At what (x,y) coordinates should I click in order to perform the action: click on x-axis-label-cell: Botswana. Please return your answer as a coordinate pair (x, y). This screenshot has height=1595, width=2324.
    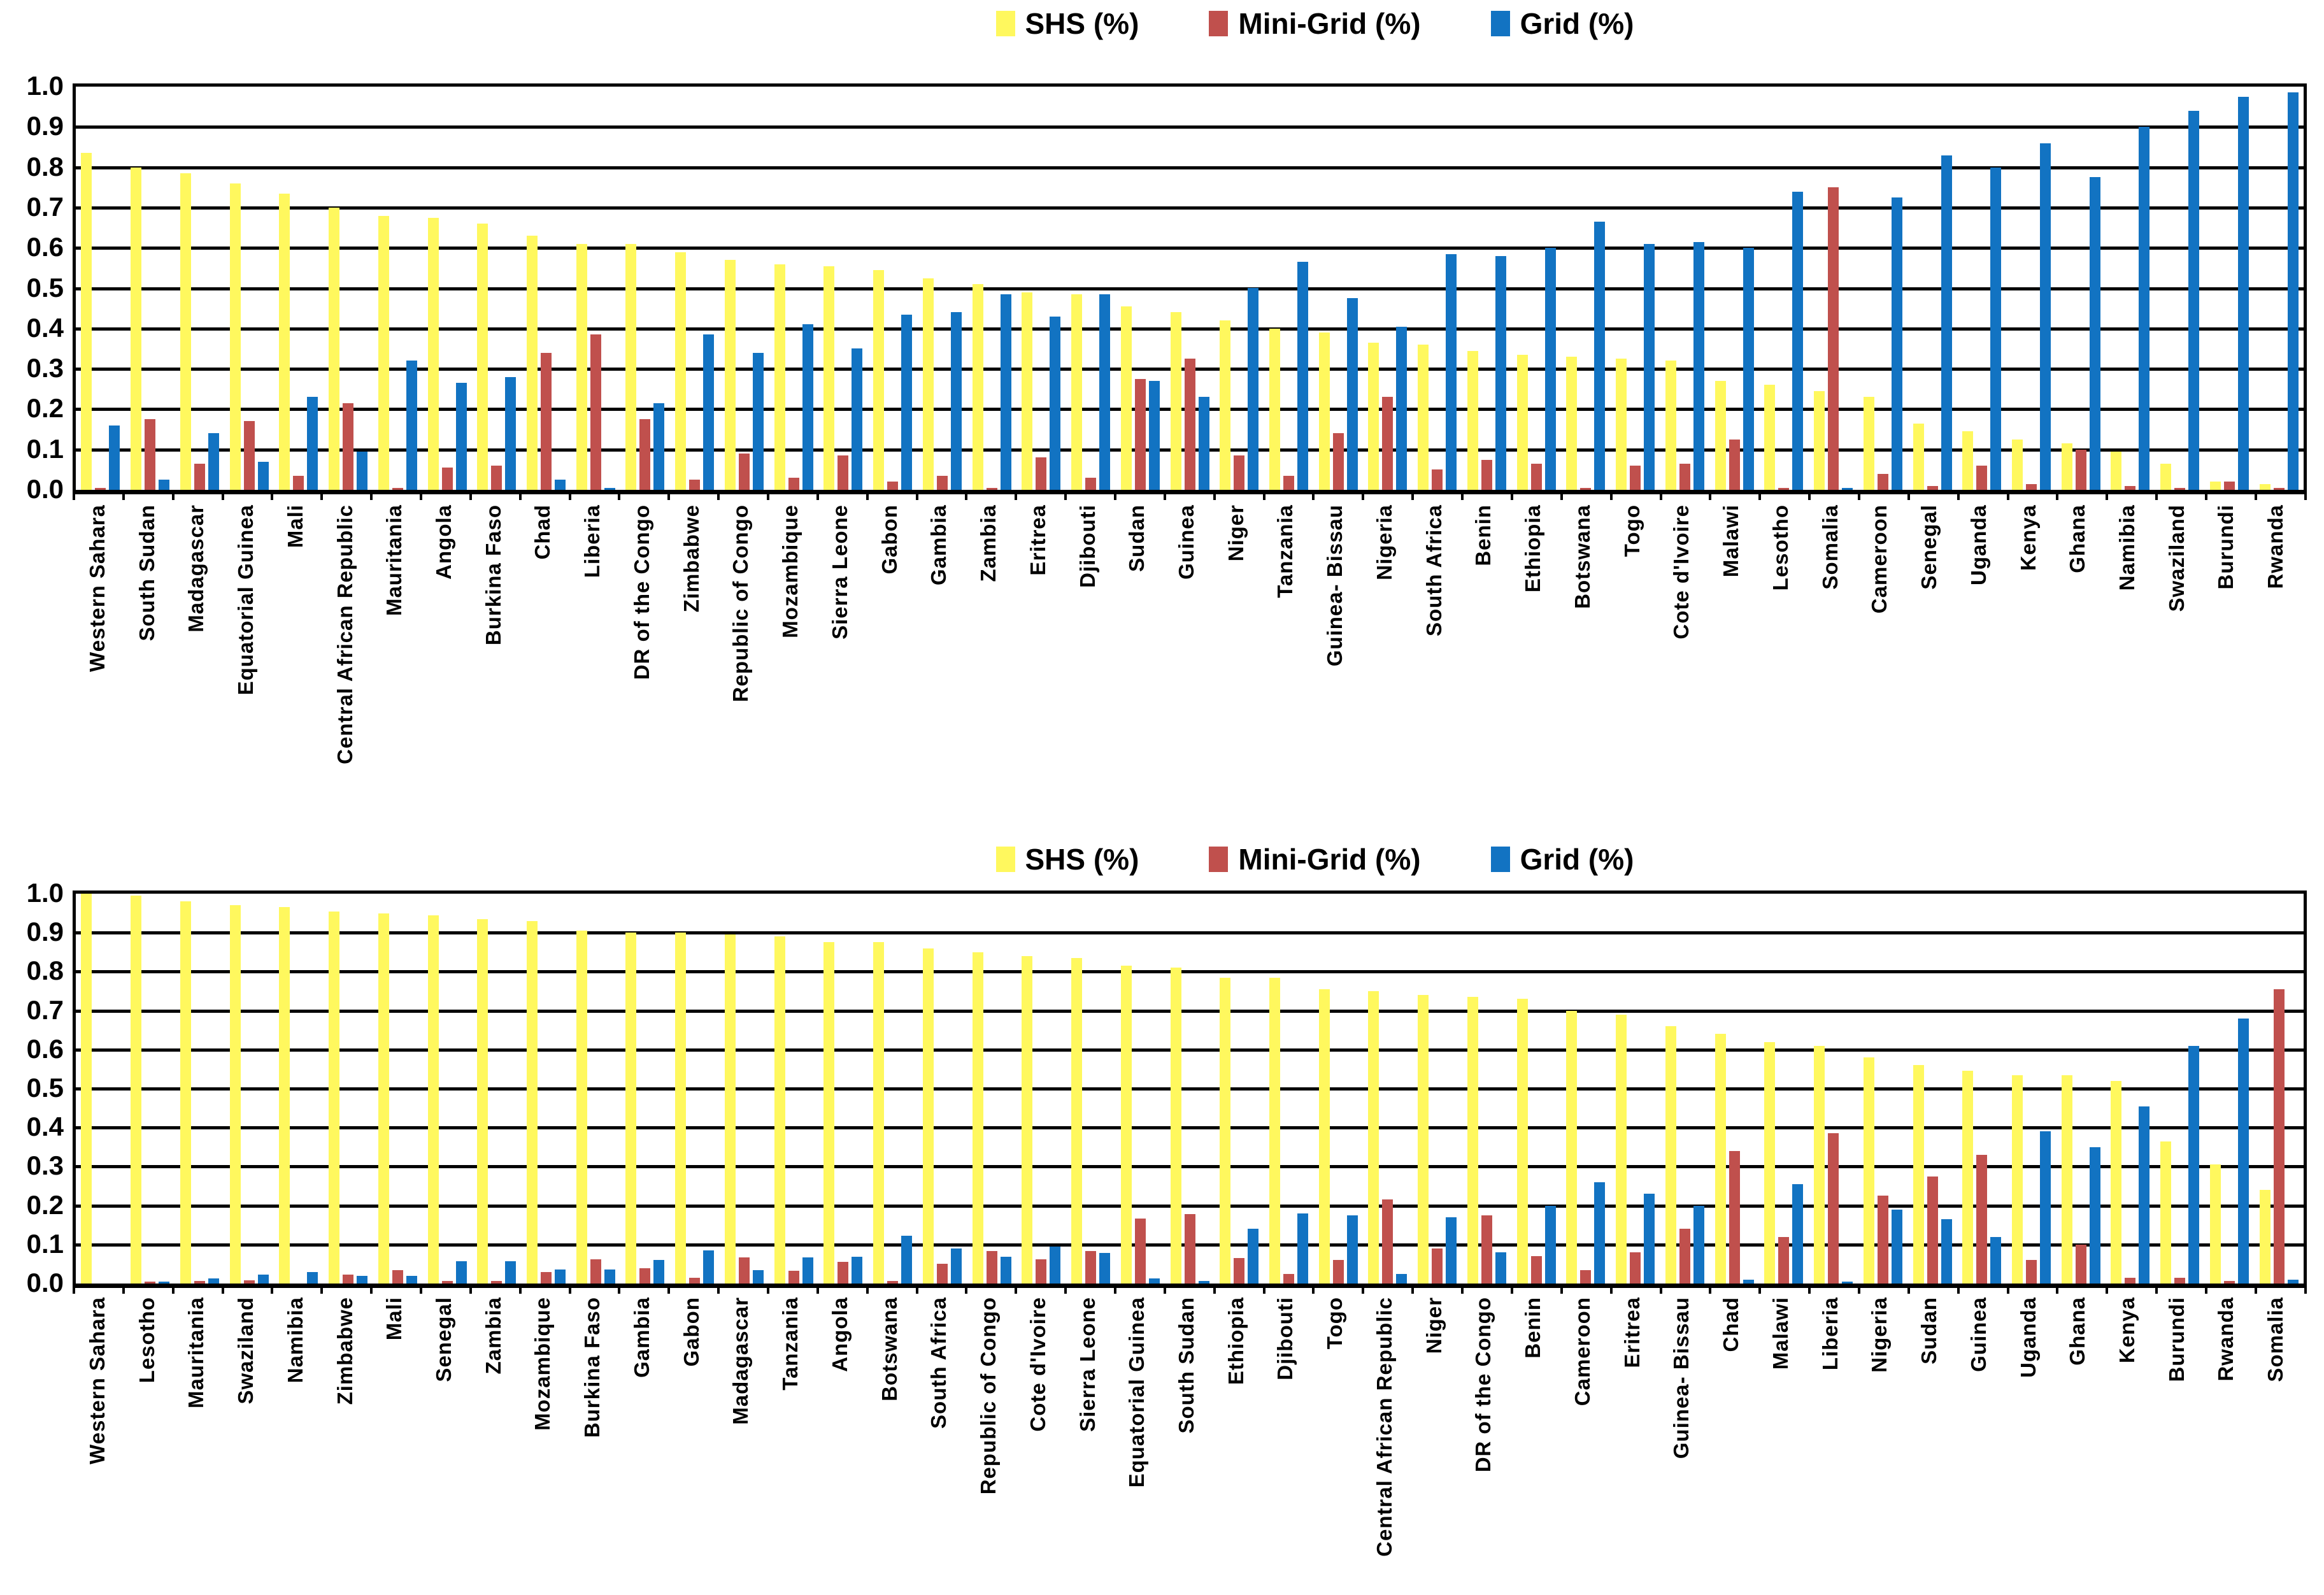
    Looking at the image, I should click on (890, 1444).